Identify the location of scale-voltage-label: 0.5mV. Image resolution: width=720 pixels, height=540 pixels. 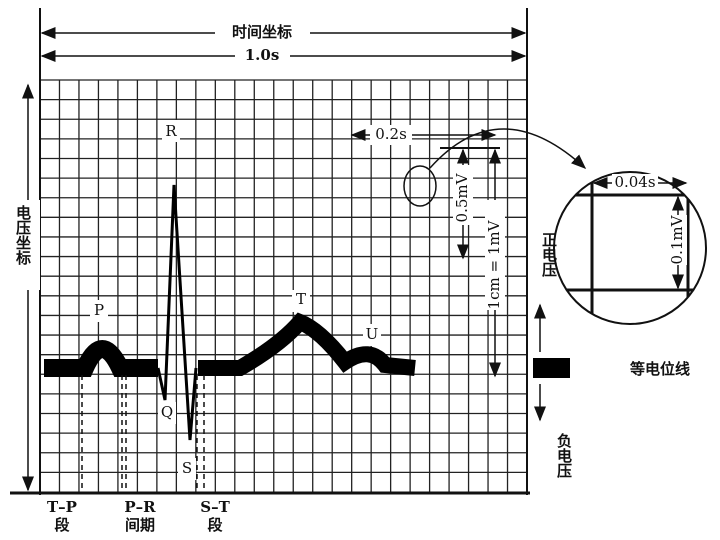
(462, 197).